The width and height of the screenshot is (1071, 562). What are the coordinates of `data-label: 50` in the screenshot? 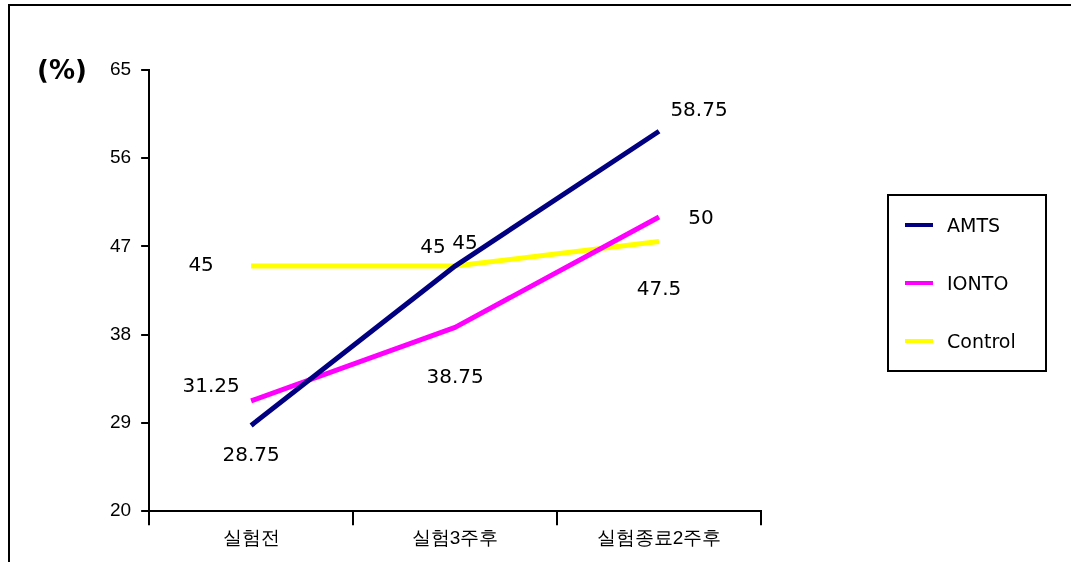 It's located at (701, 217).